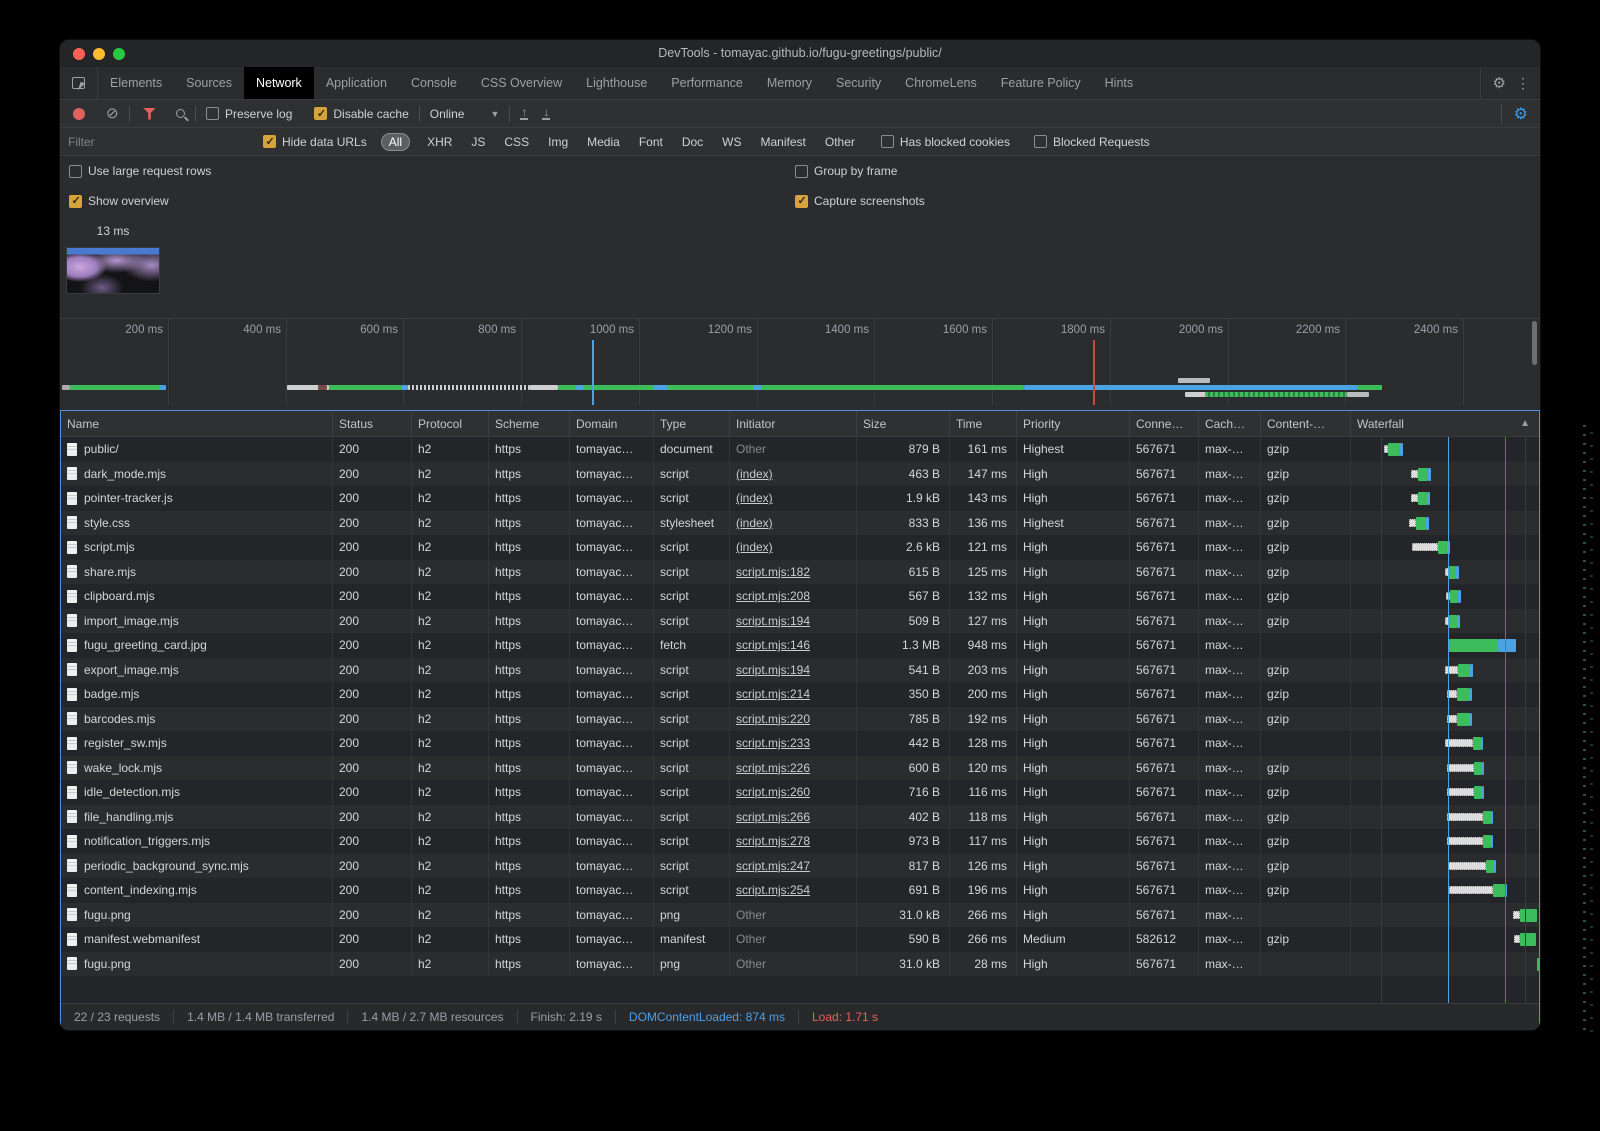 Image resolution: width=1600 pixels, height=1131 pixels. I want to click on column-header-domain: Domain, so click(612, 423).